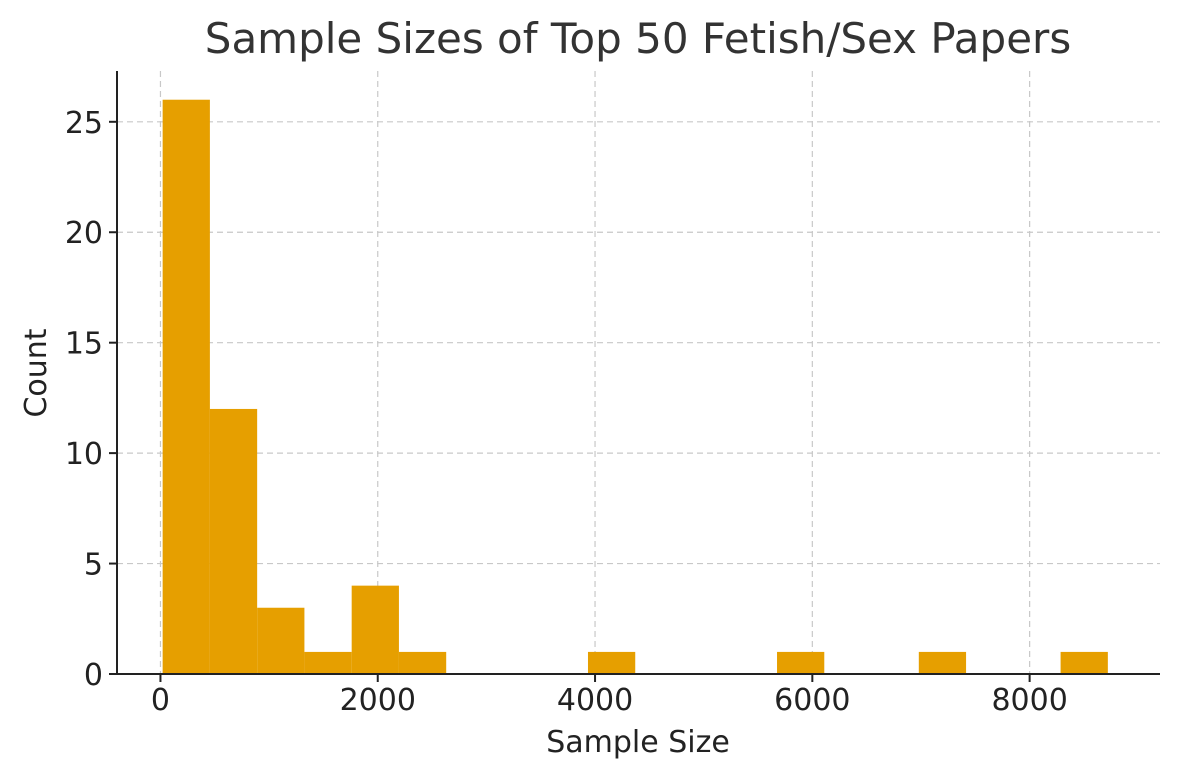 Image resolution: width=1180 pixels, height=780 pixels. What do you see at coordinates (93, 565) in the screenshot?
I see `y-tick-label: 5` at bounding box center [93, 565].